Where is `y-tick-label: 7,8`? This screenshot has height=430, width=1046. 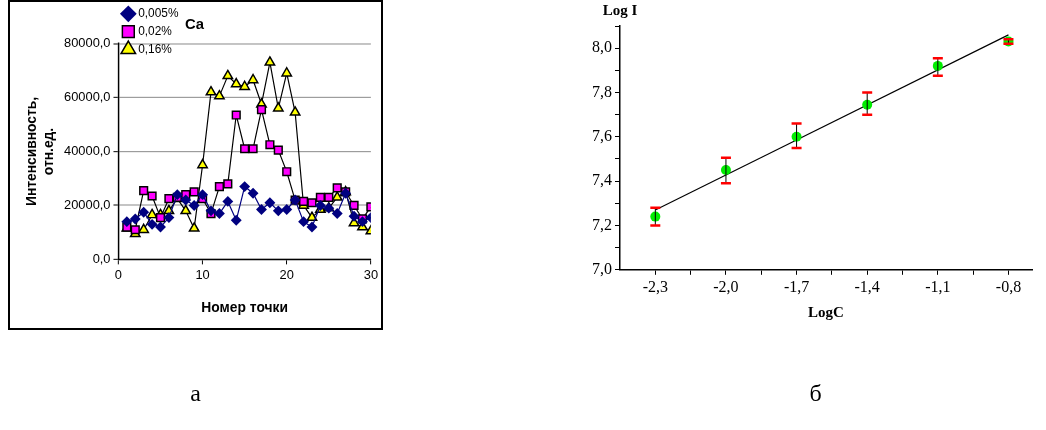 y-tick-label: 7,8 is located at coordinates (602, 91).